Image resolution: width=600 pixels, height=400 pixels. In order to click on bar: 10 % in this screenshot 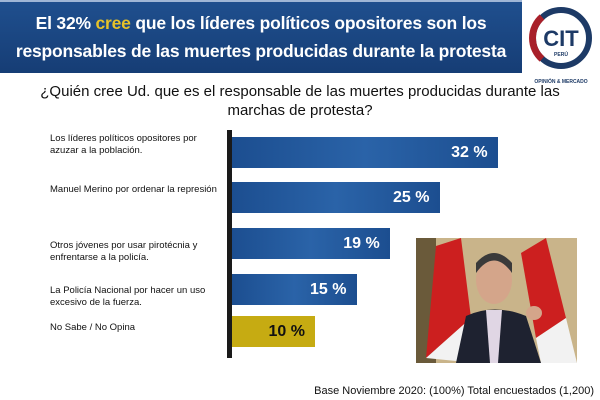, I will do `click(273, 331)`.